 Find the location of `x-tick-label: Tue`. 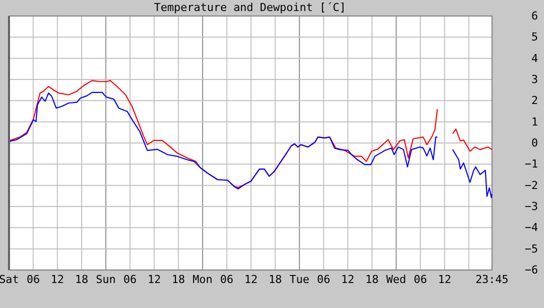

x-tick-label: Tue is located at coordinates (299, 279).